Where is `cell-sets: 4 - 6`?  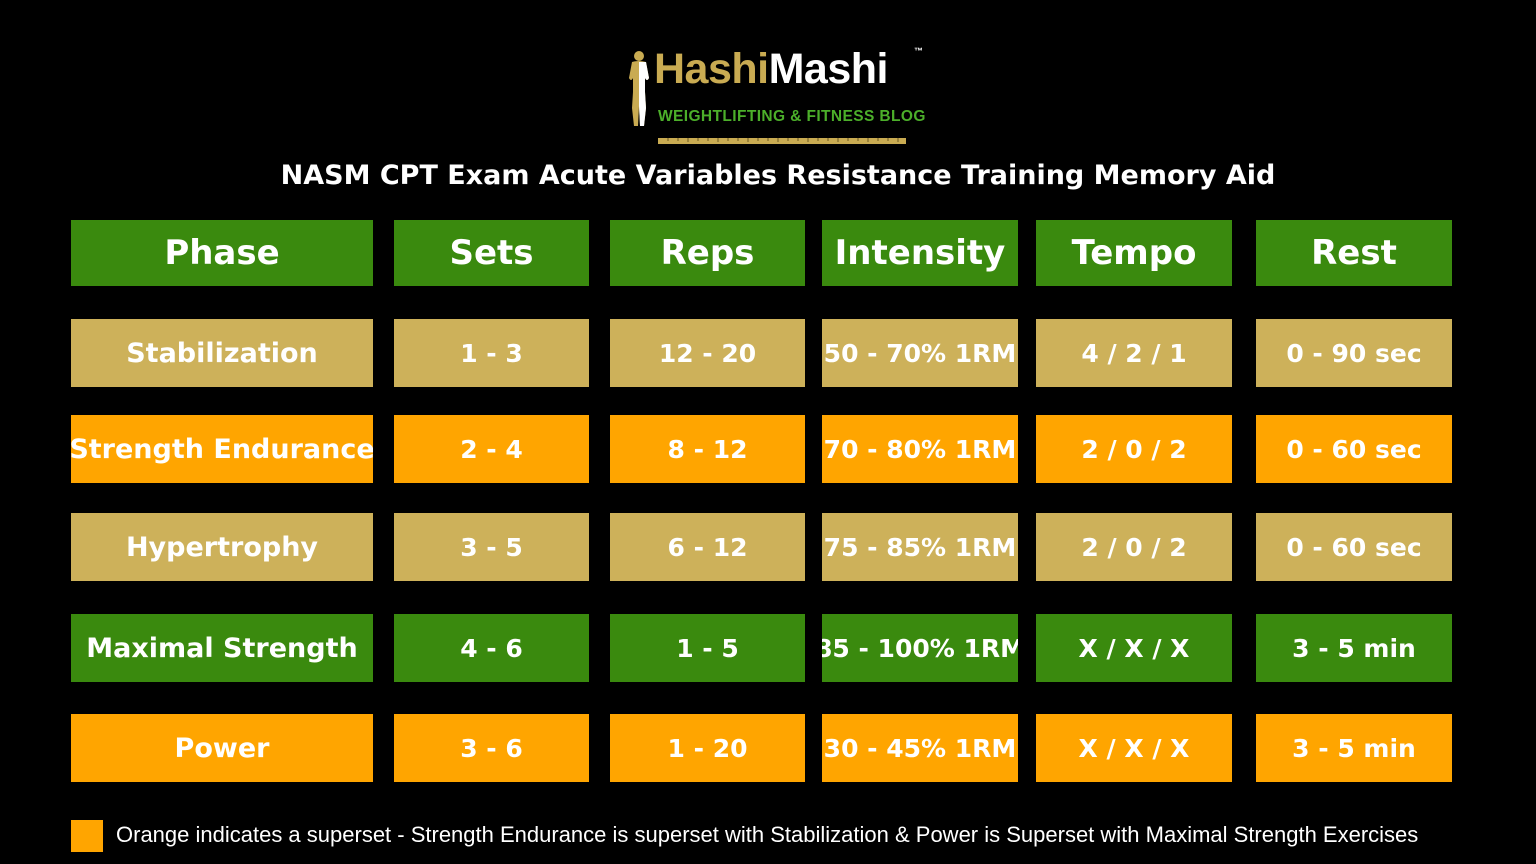
cell-sets: 4 - 6 is located at coordinates (491, 648).